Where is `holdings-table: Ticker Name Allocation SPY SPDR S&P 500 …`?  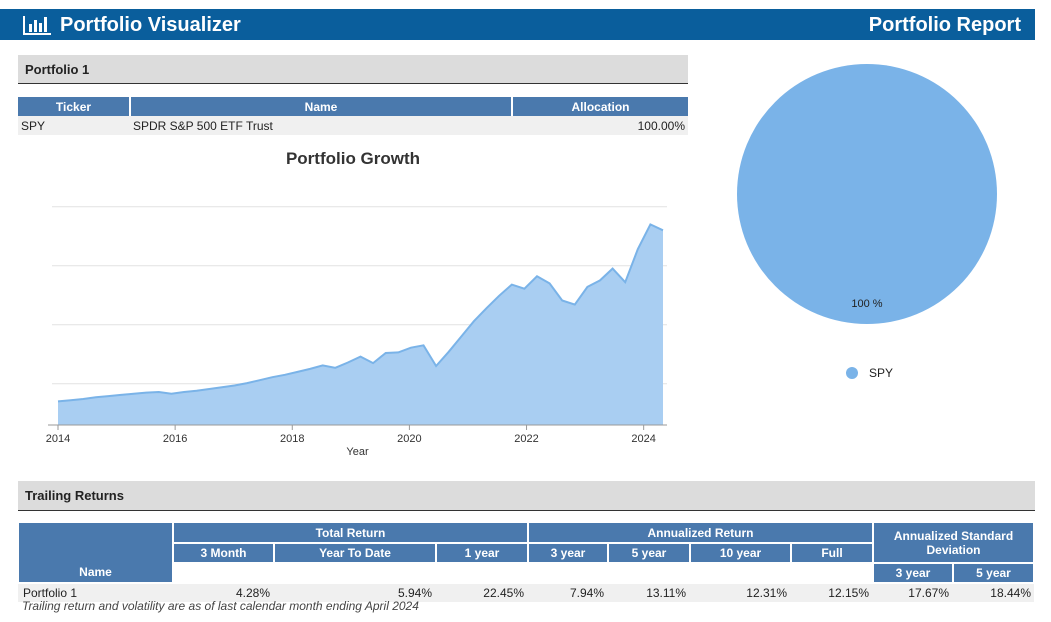
holdings-table: Ticker Name Allocation SPY SPDR S&P 500 … is located at coordinates (353, 116).